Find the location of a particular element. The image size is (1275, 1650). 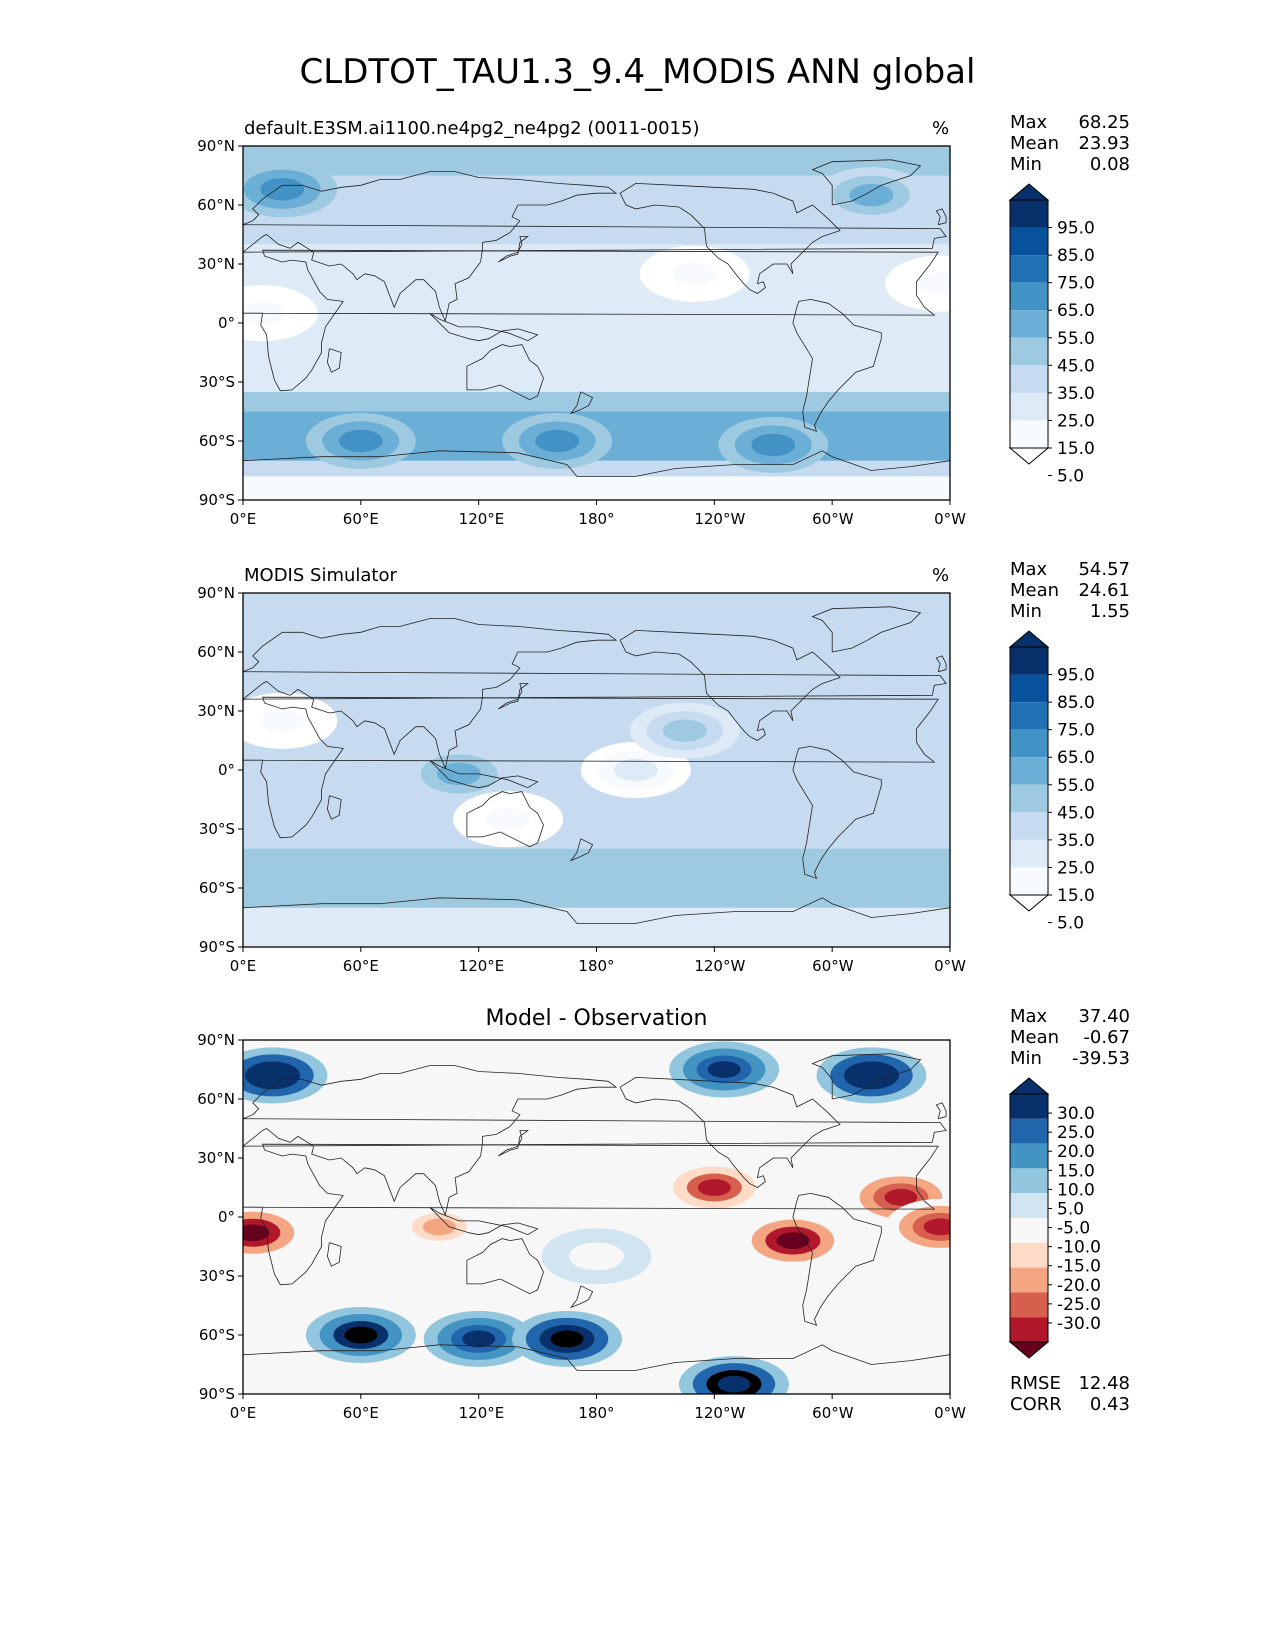

panel-2-units: % is located at coordinates (941, 575).